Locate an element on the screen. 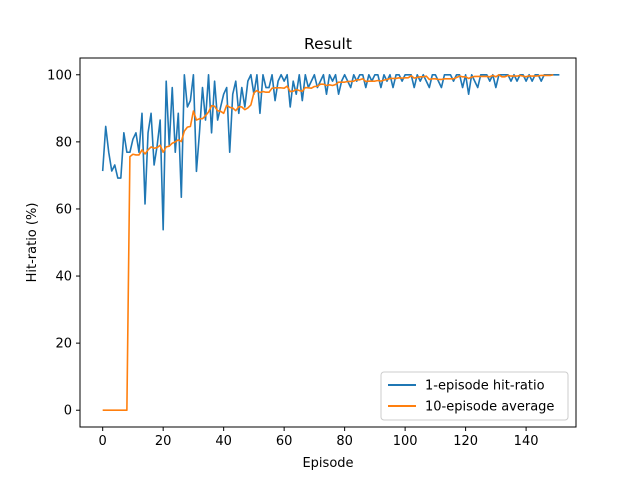  legend-box is located at coordinates (474, 396).